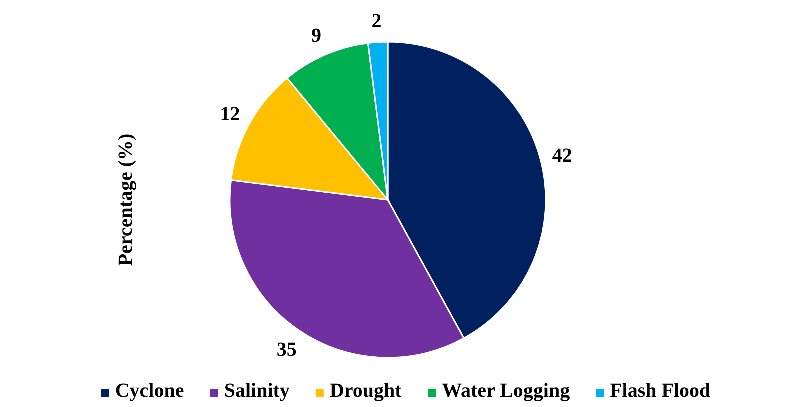 The image size is (812, 407). What do you see at coordinates (149, 391) in the screenshot?
I see `legend-label: Cyclone` at bounding box center [149, 391].